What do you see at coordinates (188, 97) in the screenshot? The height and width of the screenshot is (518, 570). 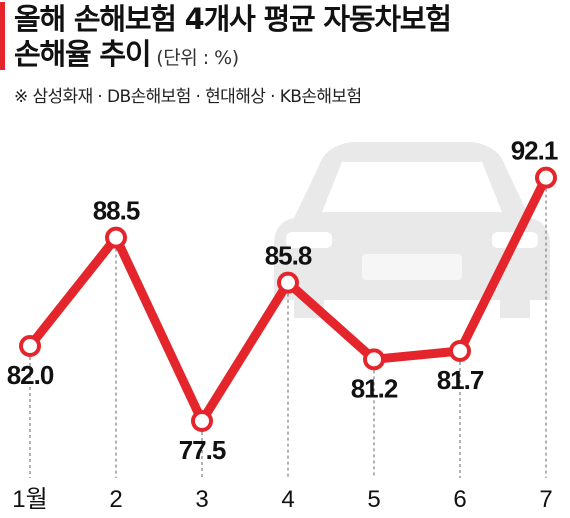 I see `source-note: ※ 삼성화재 · DB손해보험 · 현대해상 · KB손해보험` at bounding box center [188, 97].